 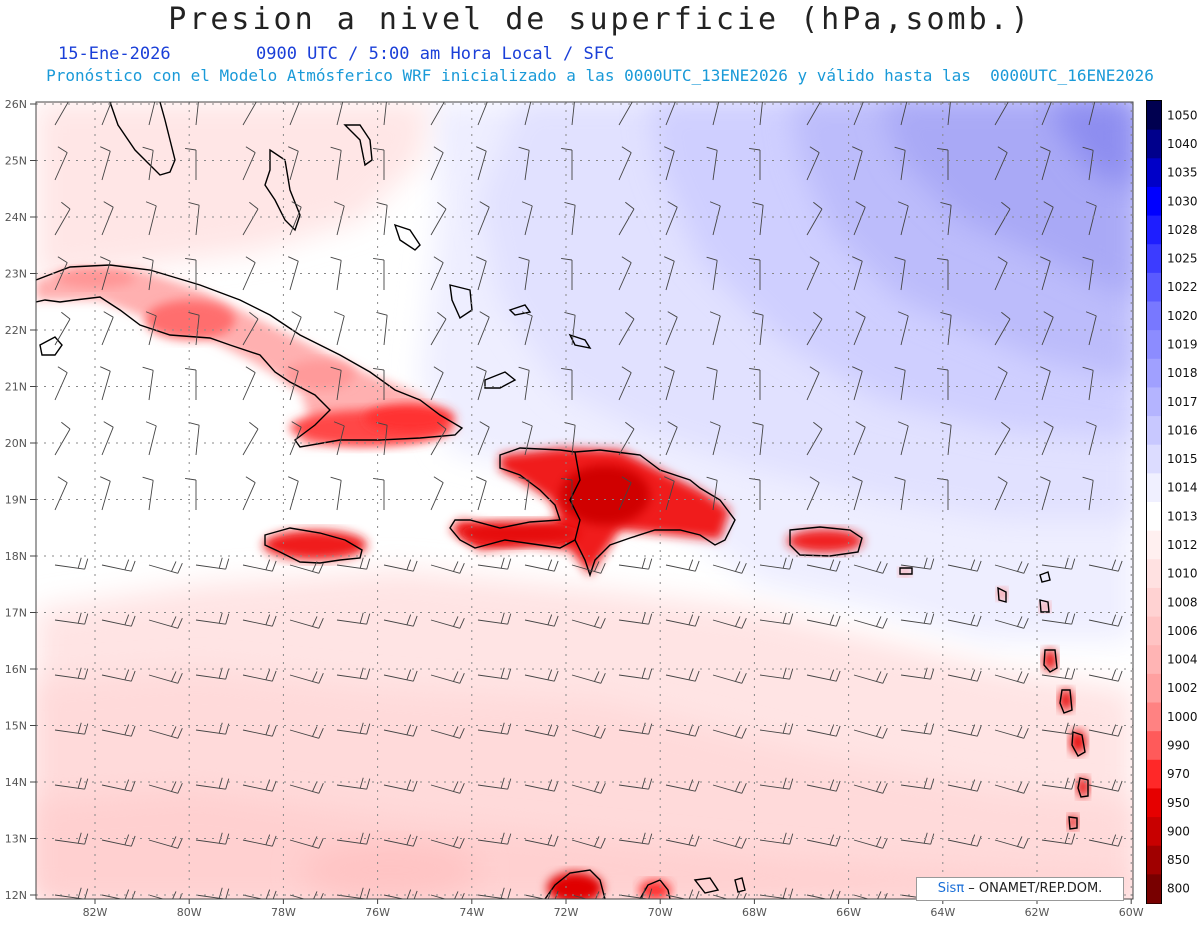 I want to click on latitude-label: 24N, so click(x=16, y=217).